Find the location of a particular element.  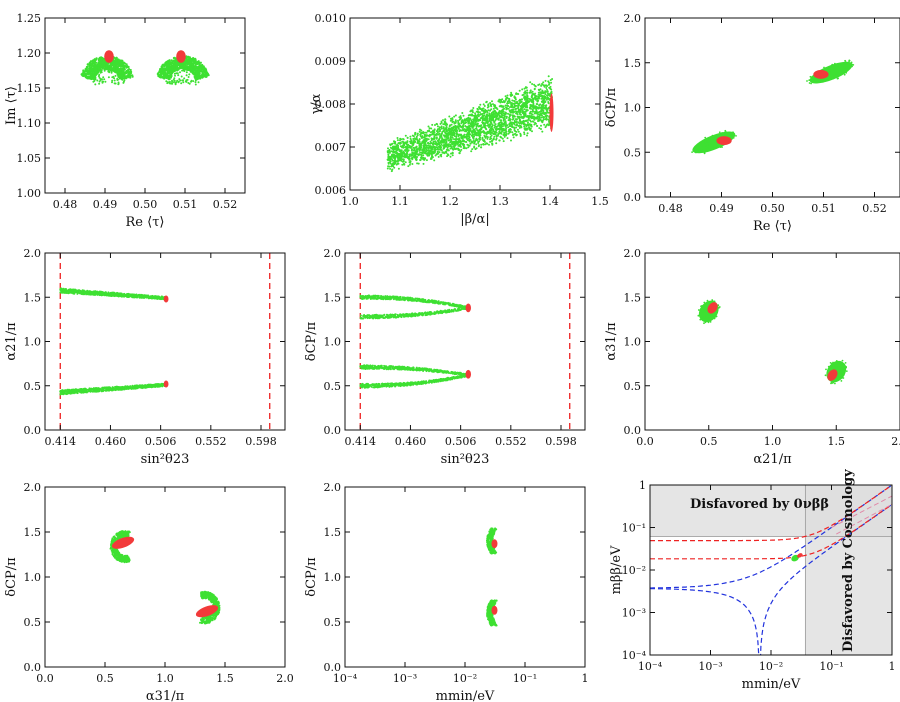

p8-xtick-label: 10⁻¹ is located at coordinates (525, 678).